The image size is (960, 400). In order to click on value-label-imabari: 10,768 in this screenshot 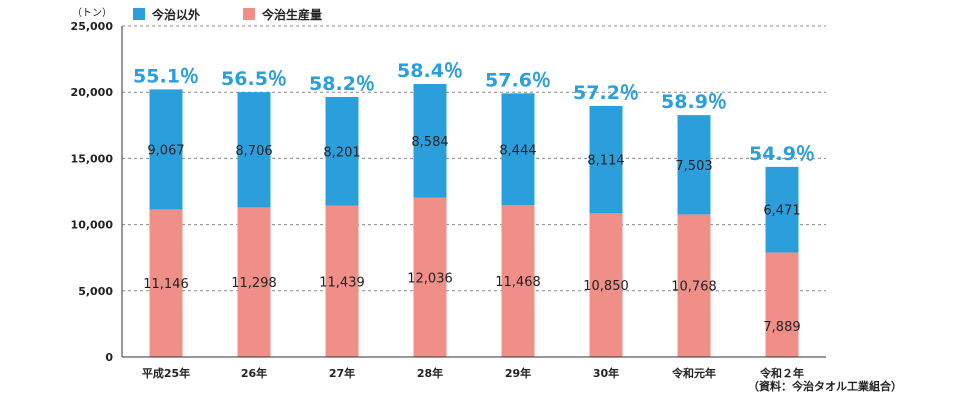, I will do `click(694, 287)`.